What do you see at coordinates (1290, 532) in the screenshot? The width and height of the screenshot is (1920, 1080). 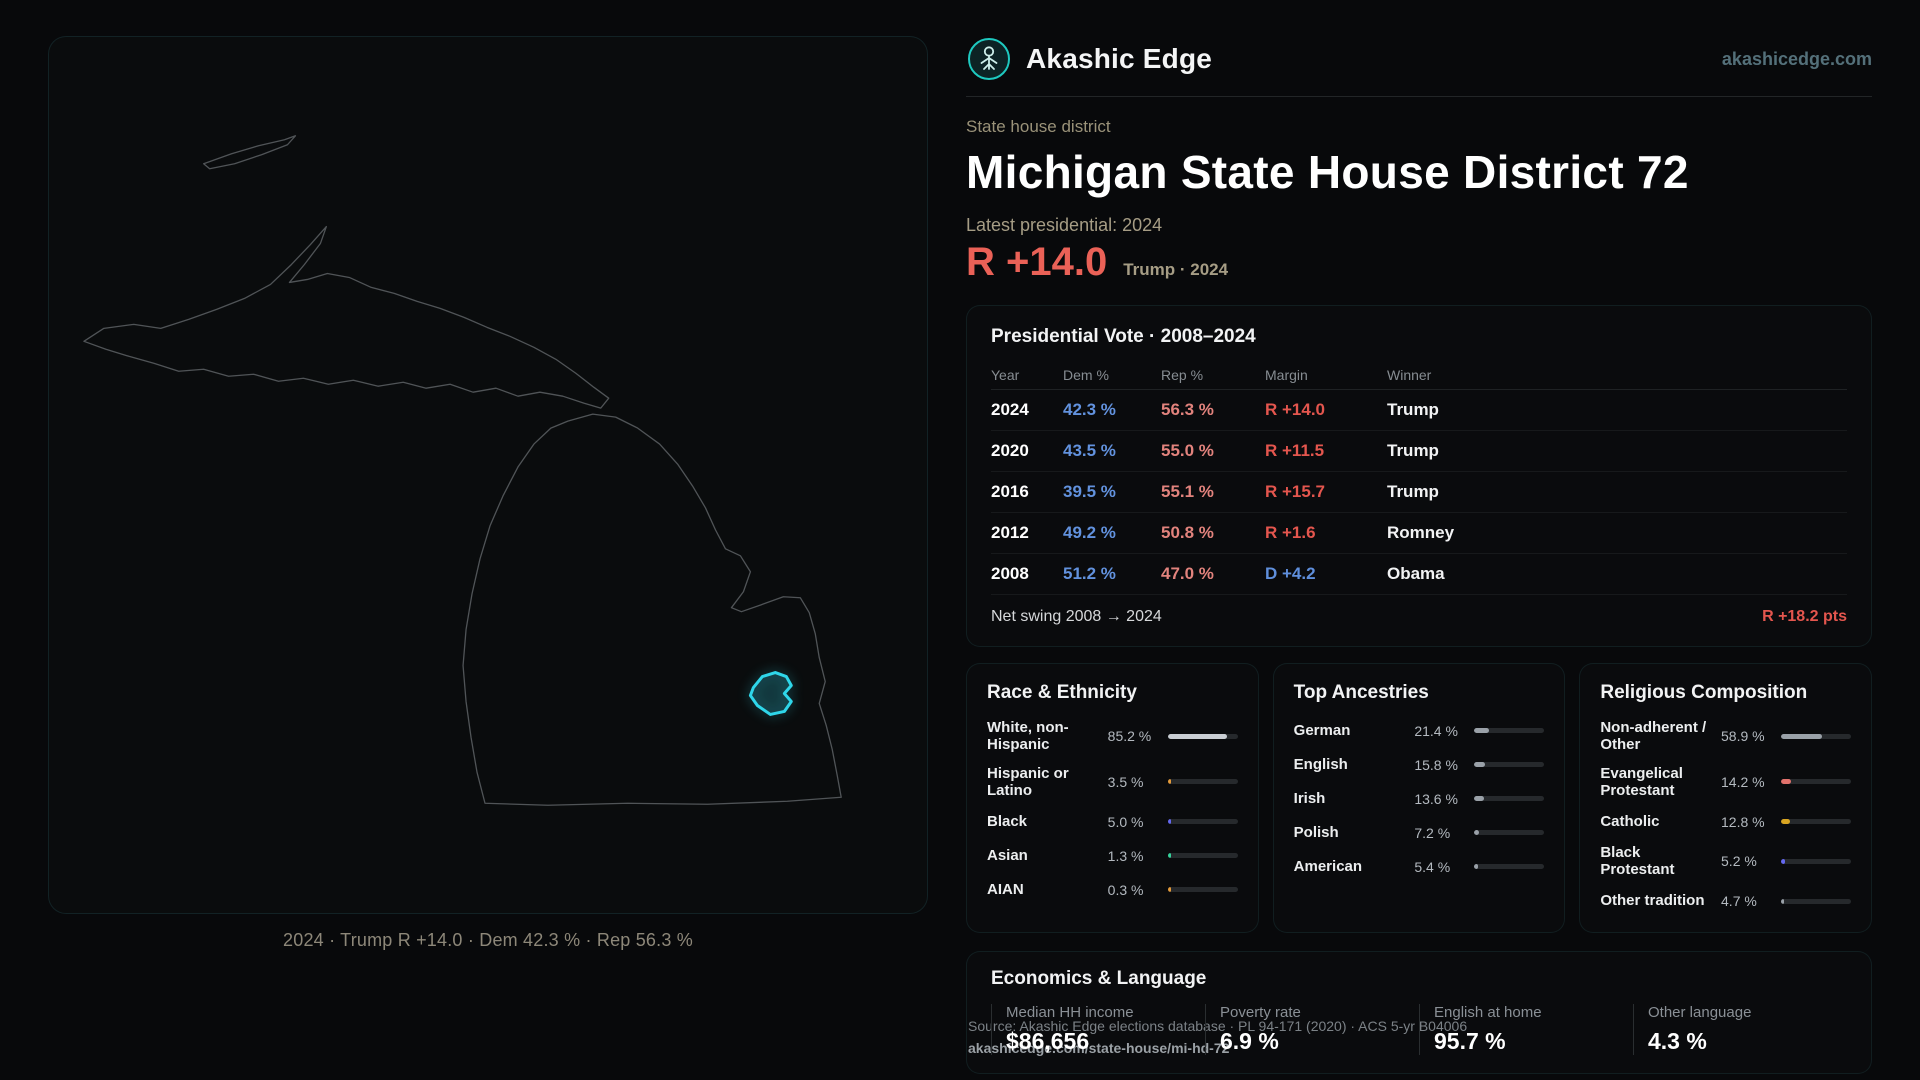 I see `cell-margin: R +1.6` at bounding box center [1290, 532].